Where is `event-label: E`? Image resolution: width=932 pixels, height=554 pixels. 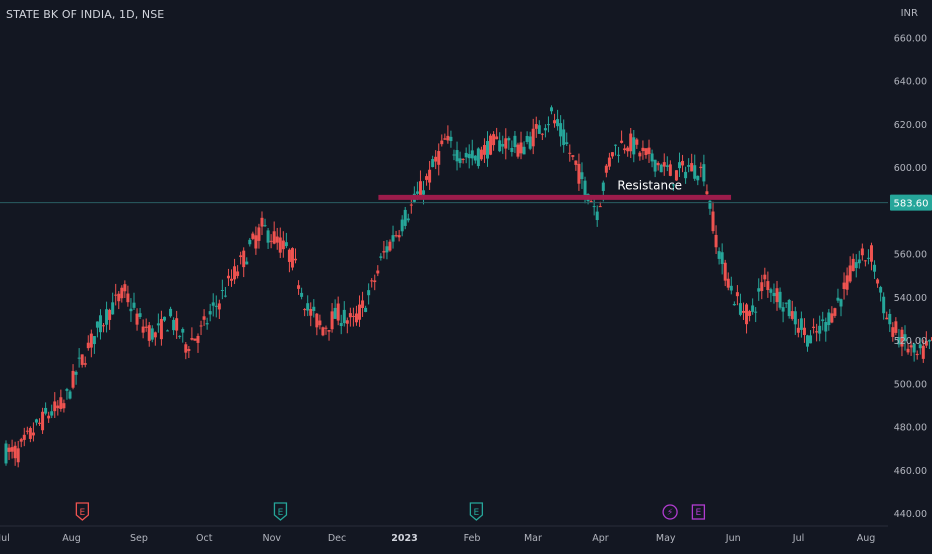
event-label: E is located at coordinates (281, 513).